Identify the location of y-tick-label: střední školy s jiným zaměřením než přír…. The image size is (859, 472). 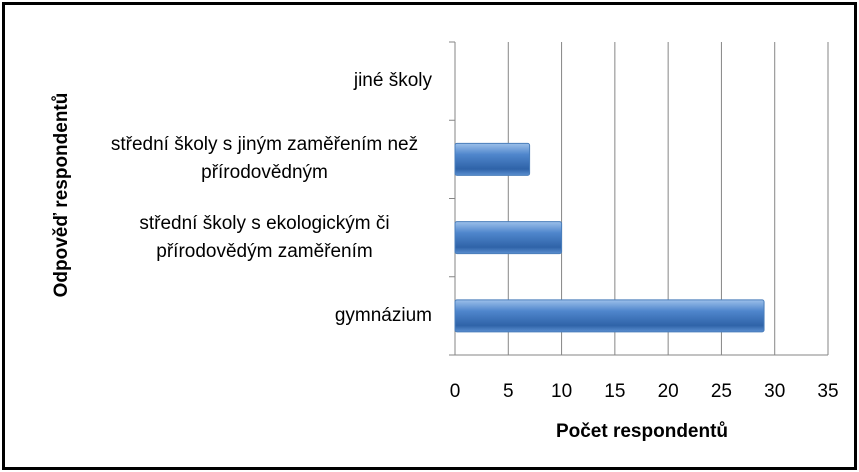
(264, 159).